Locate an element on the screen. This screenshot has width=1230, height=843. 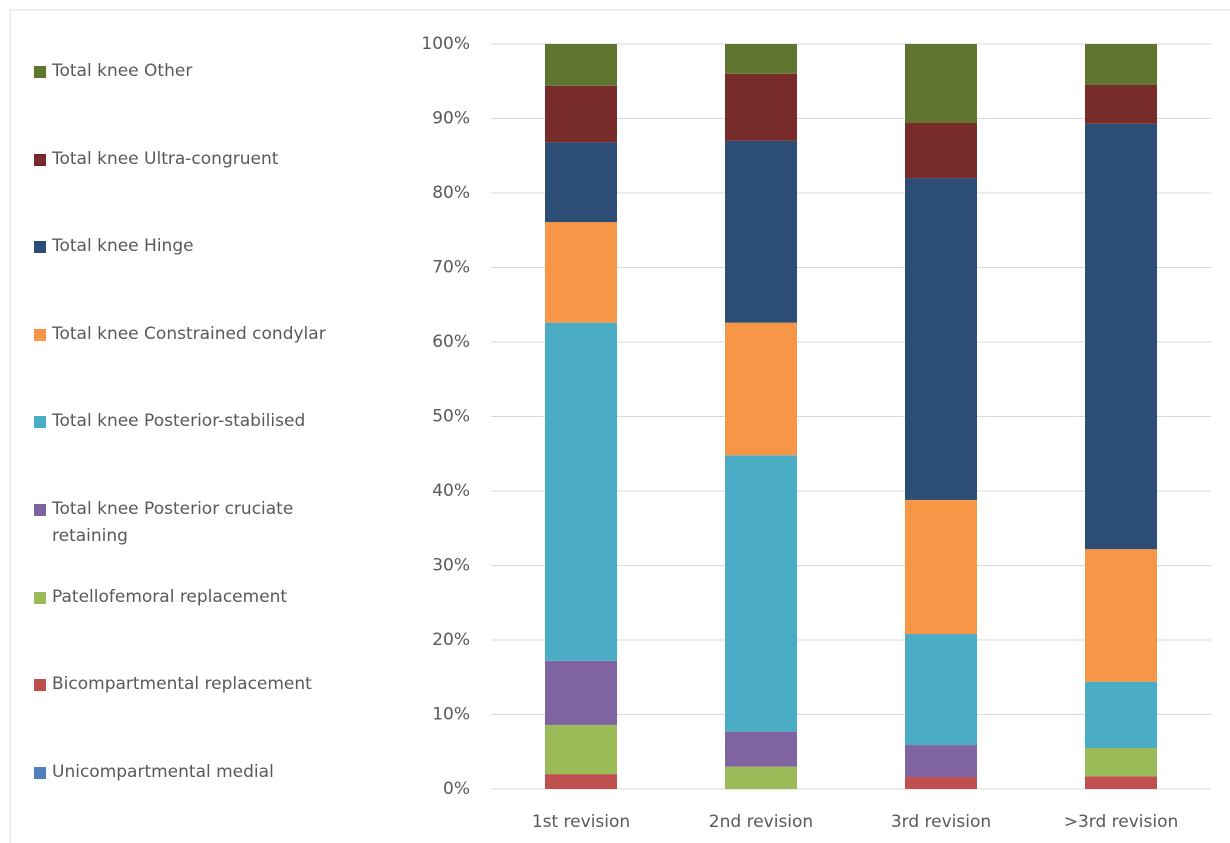
y-tick-label: 90% is located at coordinates (451, 119).